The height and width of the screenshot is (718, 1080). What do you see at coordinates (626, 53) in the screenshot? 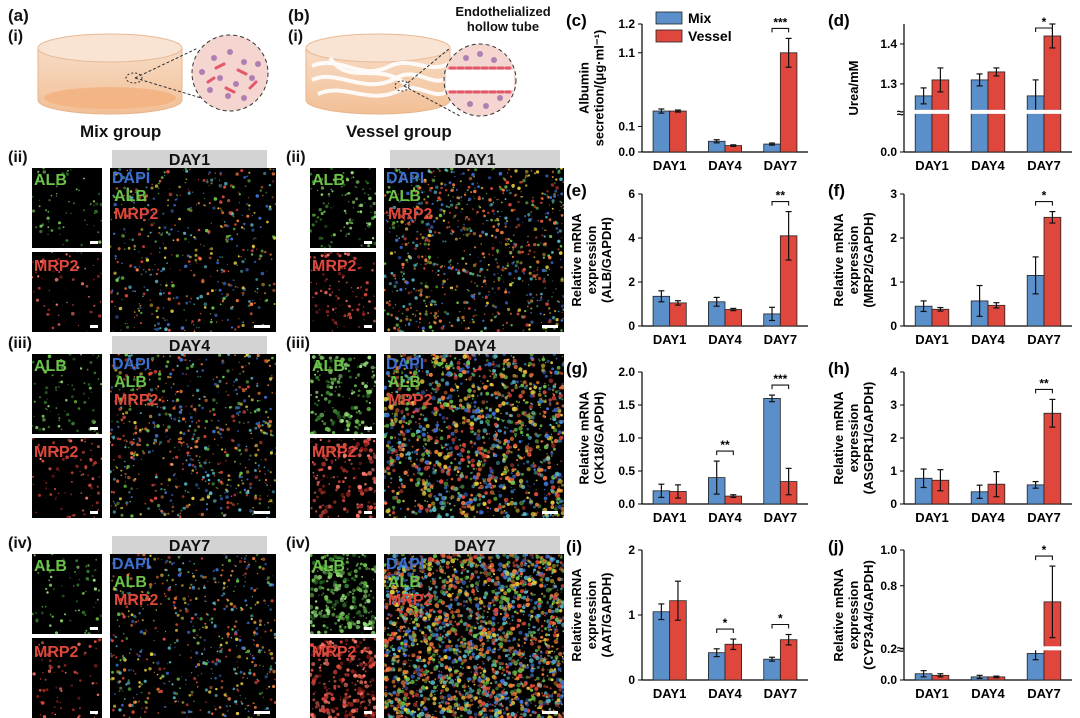
I see `y-tick-label: 1.1` at bounding box center [626, 53].